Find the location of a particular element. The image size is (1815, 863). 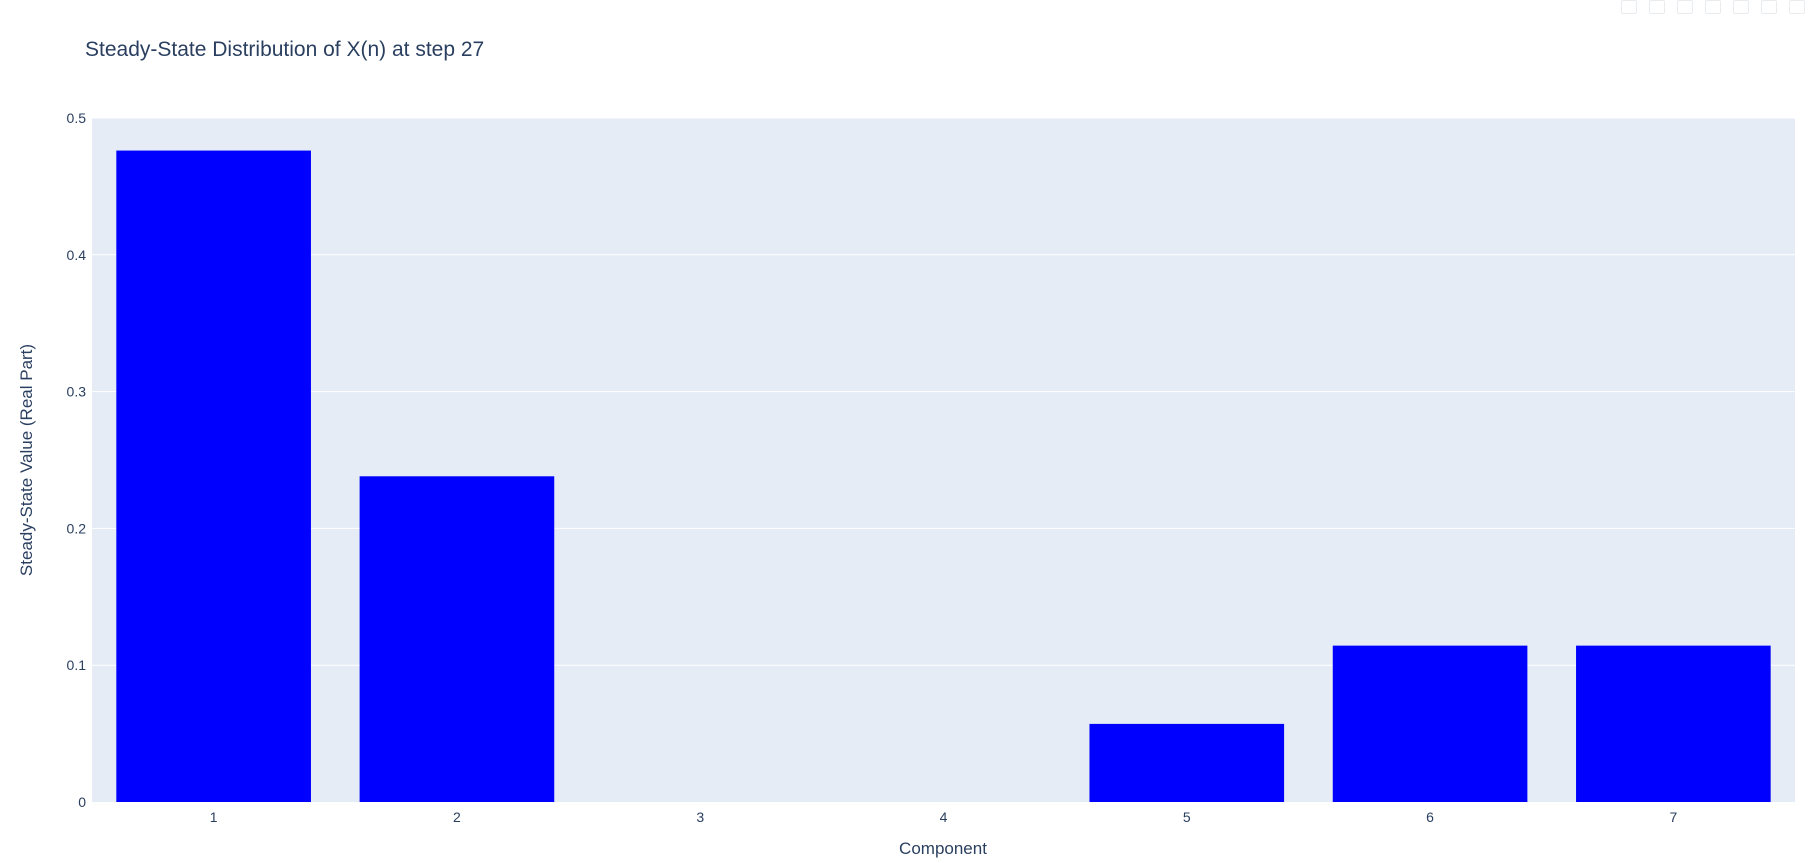

zoom-icon is located at coordinates (1657, 7).